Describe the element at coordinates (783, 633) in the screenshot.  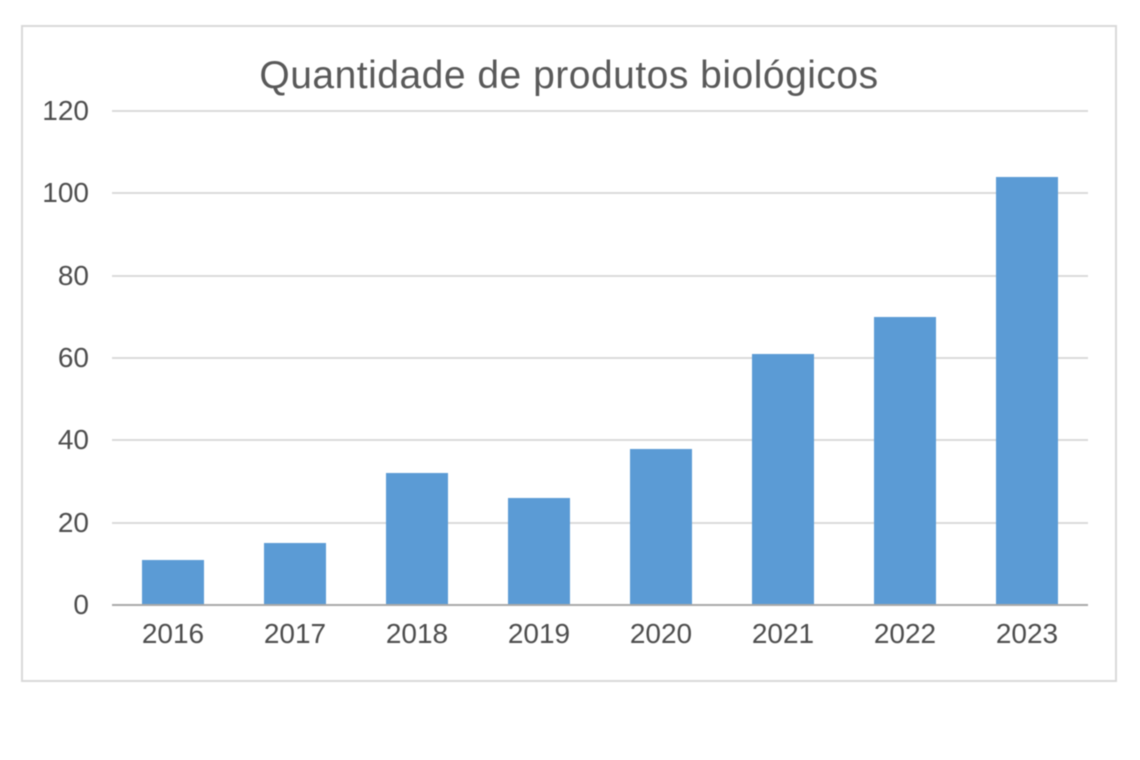
I see `x-tick-label: 2021` at that location.